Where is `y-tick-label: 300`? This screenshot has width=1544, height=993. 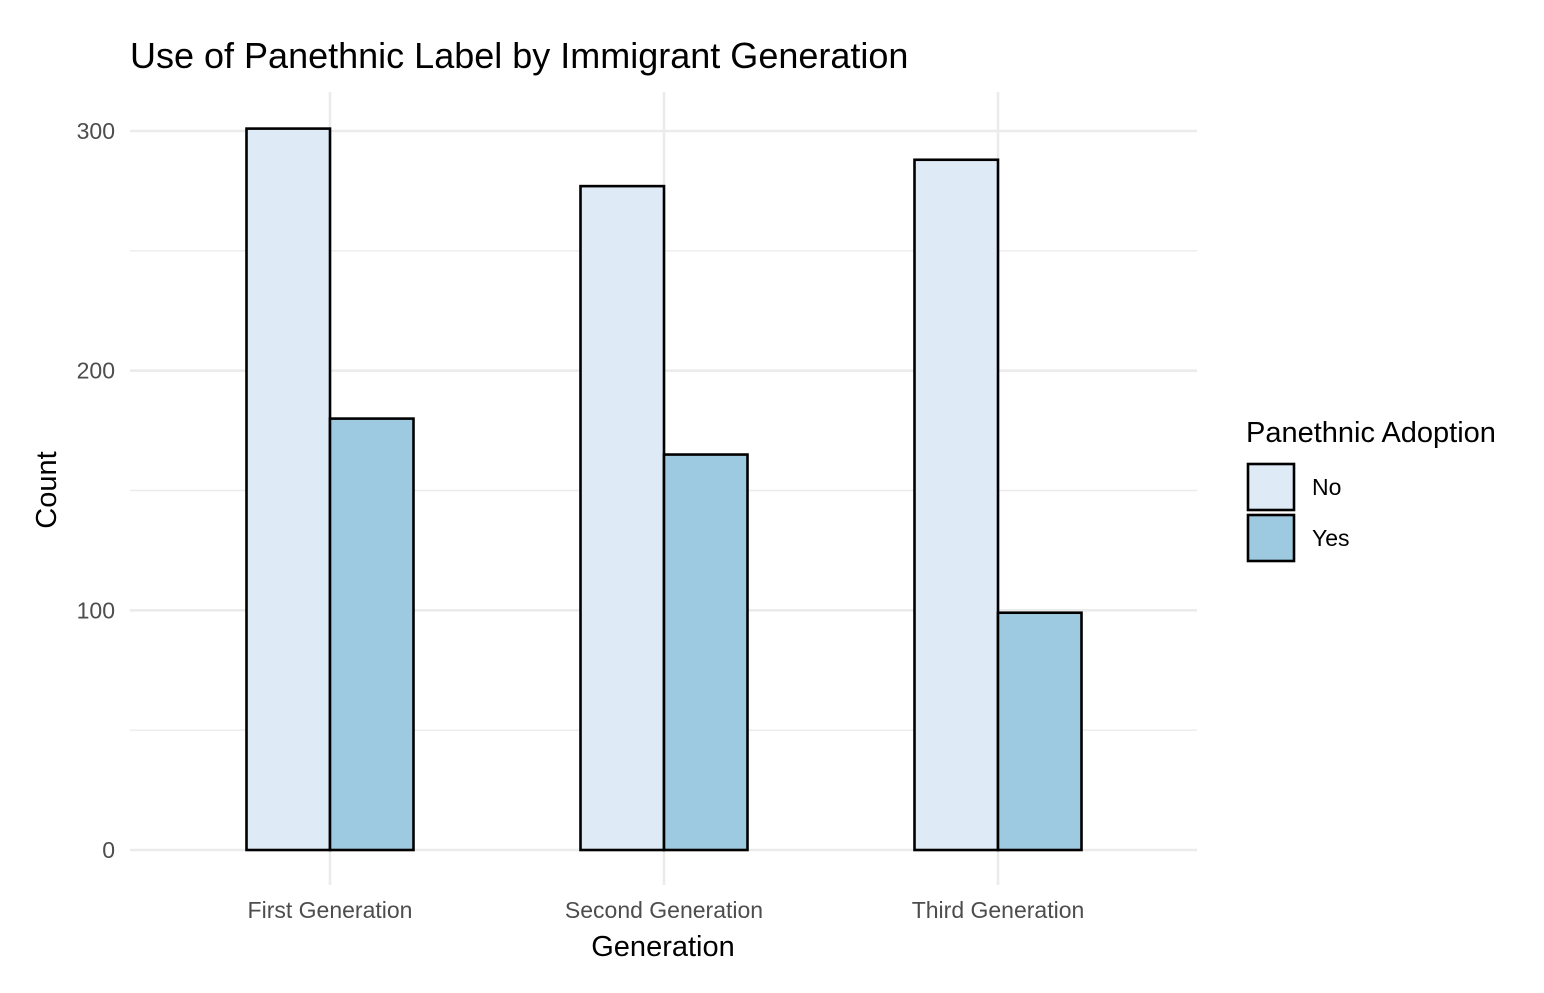 y-tick-label: 300 is located at coordinates (96, 131).